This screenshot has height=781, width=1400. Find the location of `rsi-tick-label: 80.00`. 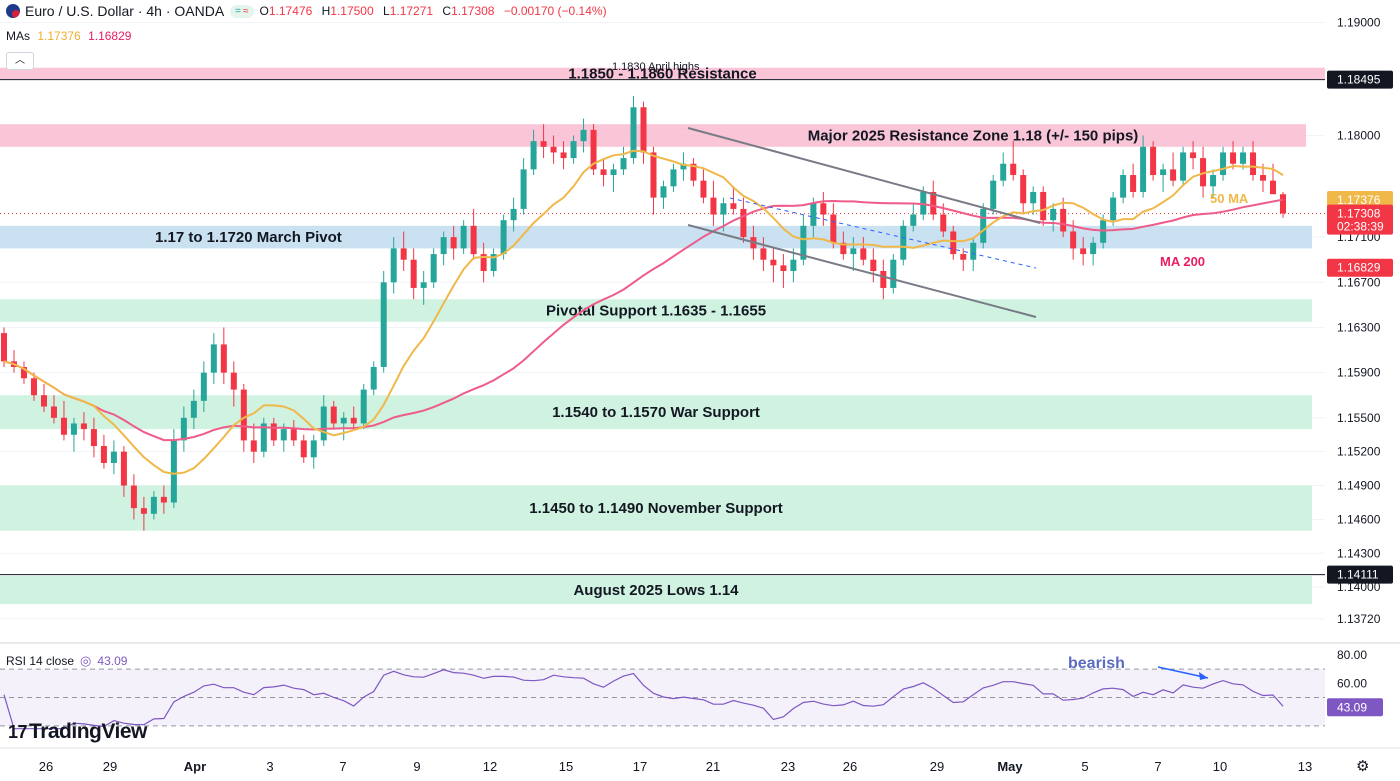

rsi-tick-label: 80.00 is located at coordinates (1352, 655).